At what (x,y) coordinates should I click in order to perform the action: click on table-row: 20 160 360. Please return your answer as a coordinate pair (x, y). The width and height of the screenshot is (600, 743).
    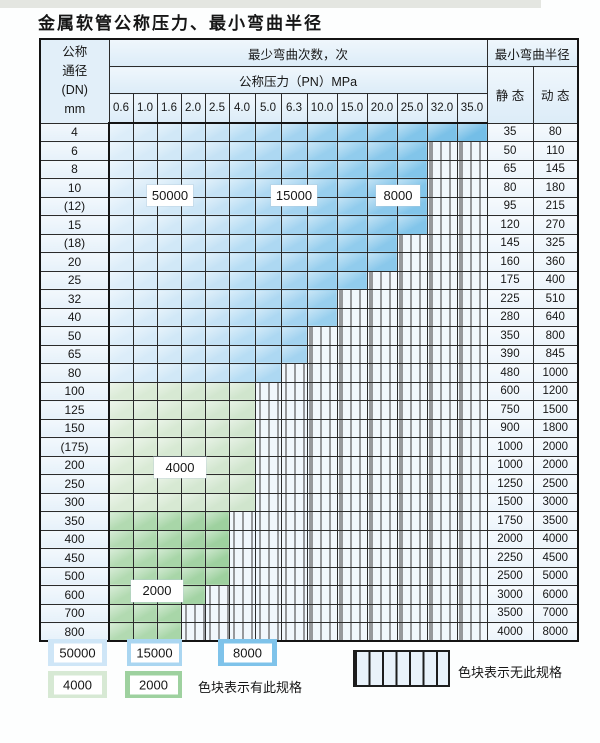
    Looking at the image, I should click on (309, 262).